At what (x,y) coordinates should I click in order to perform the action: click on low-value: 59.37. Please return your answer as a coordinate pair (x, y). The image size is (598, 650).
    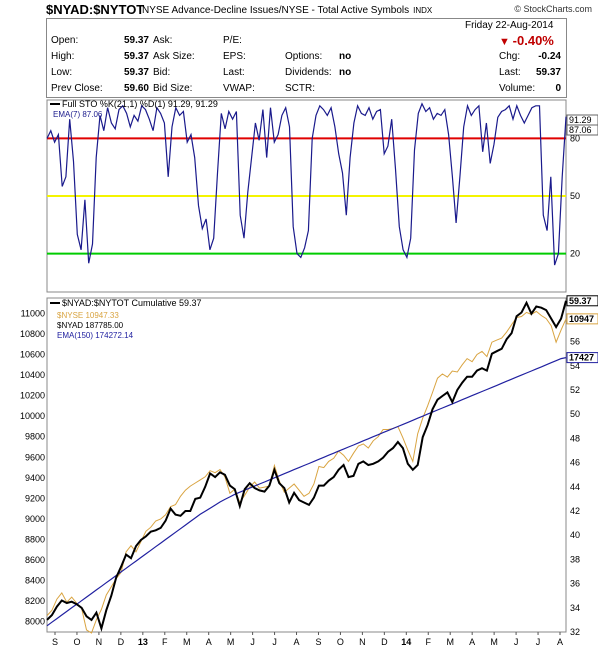
    Looking at the image, I should click on (136, 72).